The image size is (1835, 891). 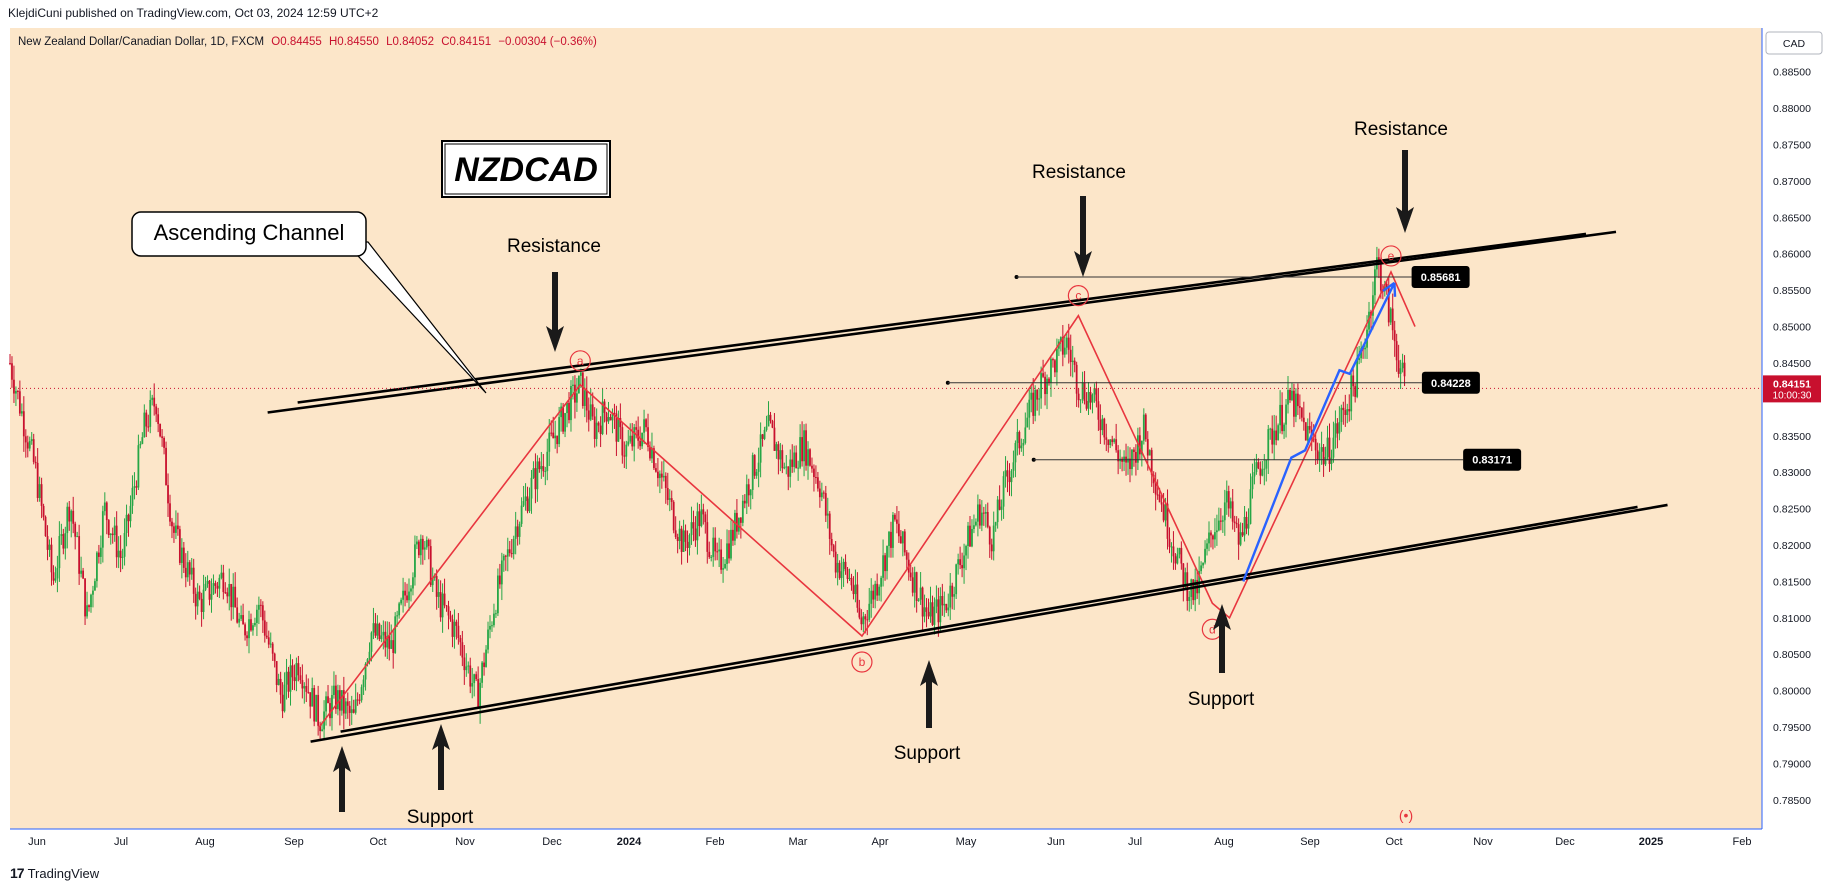 I want to click on price-axis, so click(x=1798, y=428).